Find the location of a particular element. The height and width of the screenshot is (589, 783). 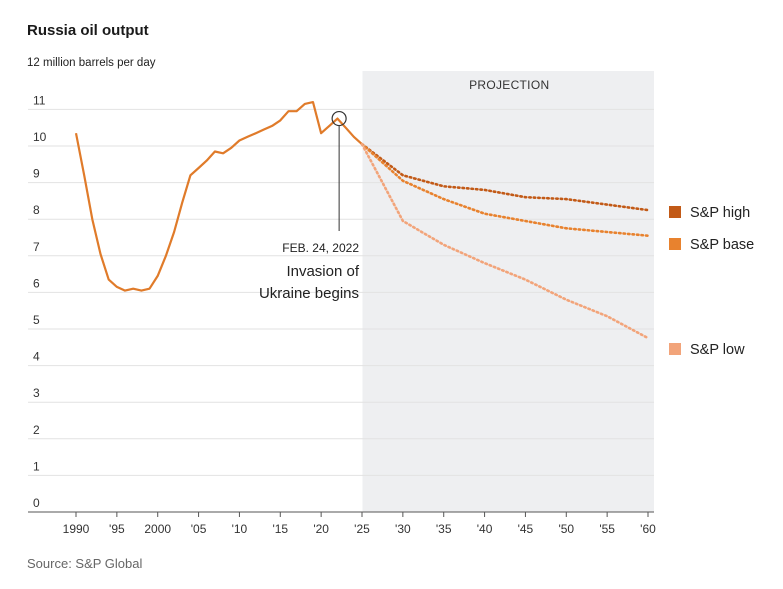

x-tick-label: '95 is located at coordinates (117, 529).